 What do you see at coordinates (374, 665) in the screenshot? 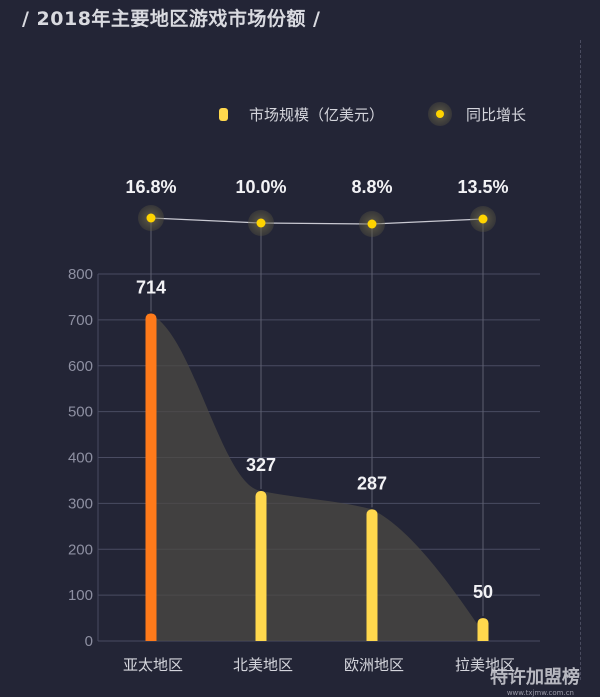
I see `x-category-label: 欧洲地区` at bounding box center [374, 665].